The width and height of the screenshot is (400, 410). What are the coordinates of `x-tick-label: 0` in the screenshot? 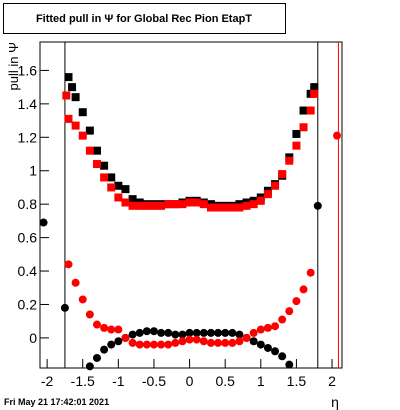 It's located at (190, 381).